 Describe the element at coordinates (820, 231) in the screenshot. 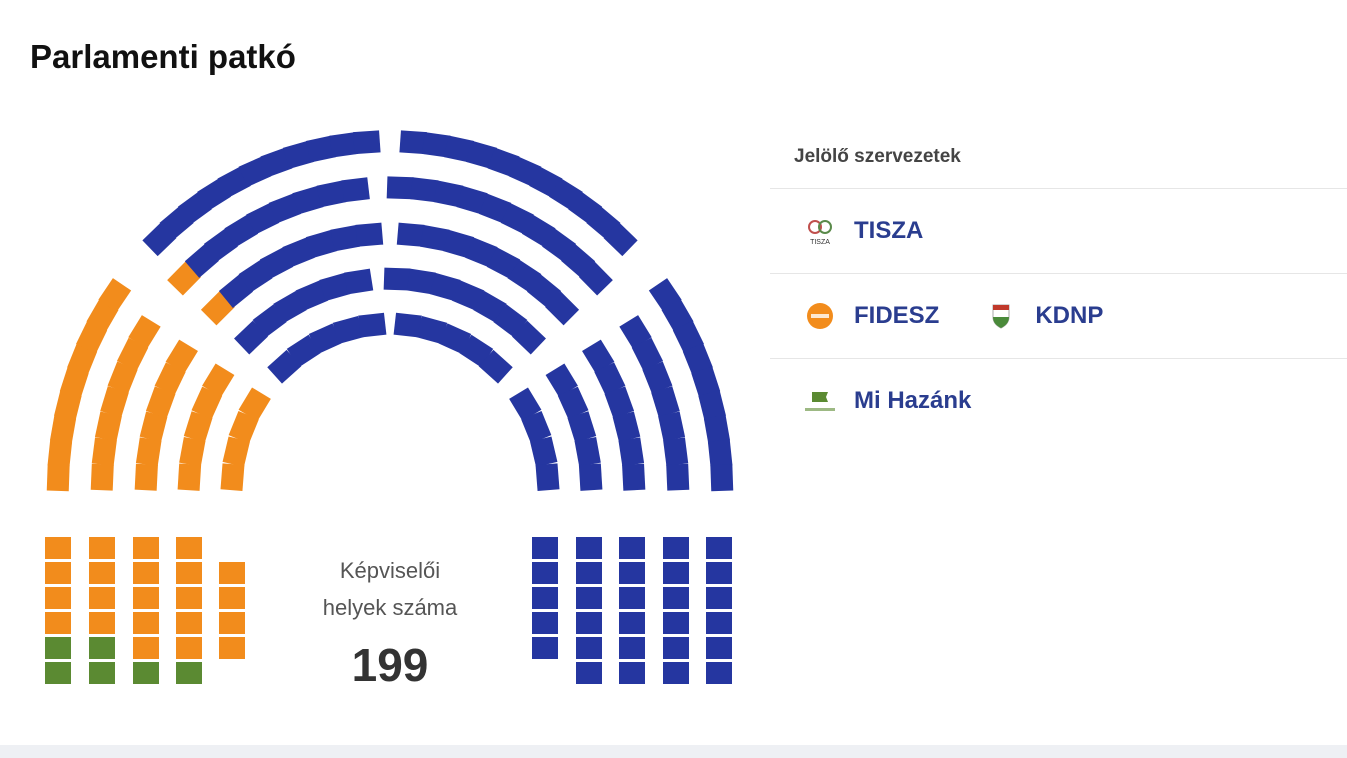

I see `tisza-logo-icon: TISZA` at that location.